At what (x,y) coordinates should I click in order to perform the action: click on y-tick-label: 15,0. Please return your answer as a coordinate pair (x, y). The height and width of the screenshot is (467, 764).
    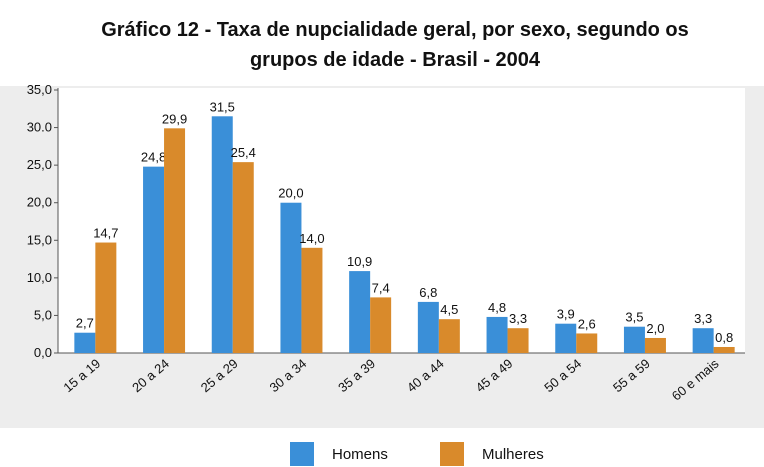
    Looking at the image, I should click on (39, 239).